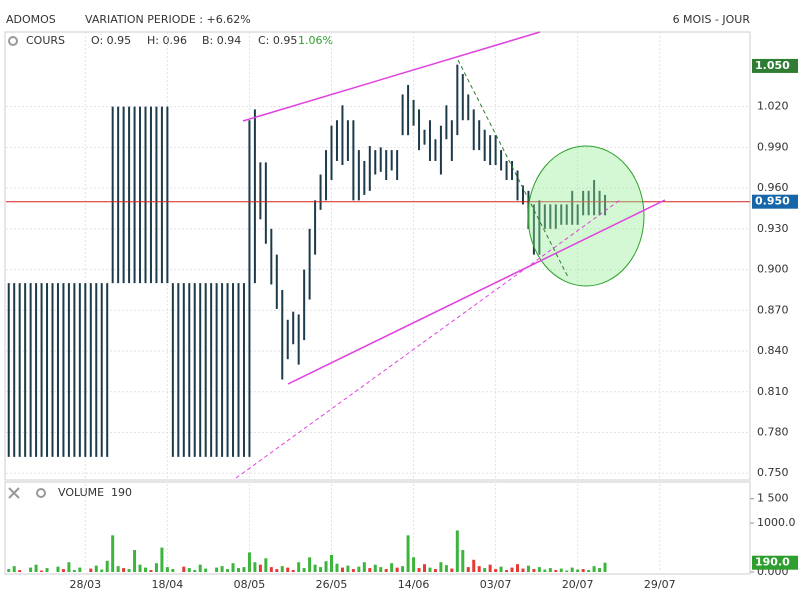 The width and height of the screenshot is (807, 600). What do you see at coordinates (773, 472) in the screenshot?
I see `y-tick-label: 0.750` at bounding box center [773, 472].